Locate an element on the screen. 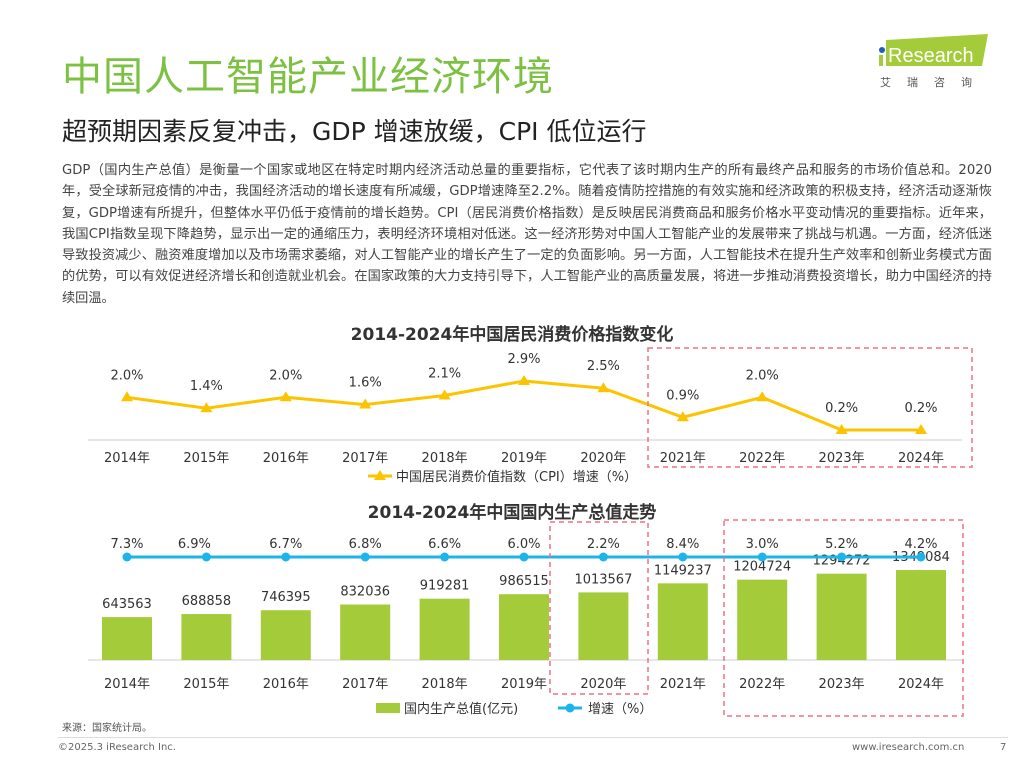  svg-text: 艾瑞咨询 is located at coordinates (934, 82).